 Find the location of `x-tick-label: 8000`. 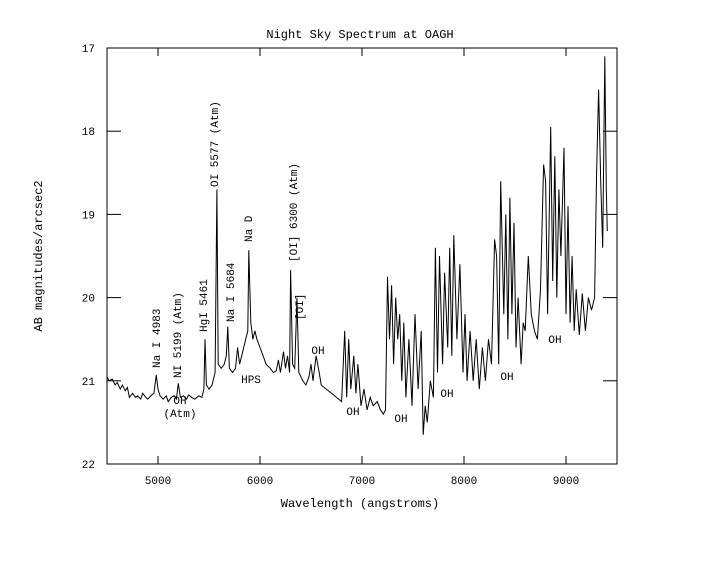

x-tick-label: 8000 is located at coordinates (464, 482).